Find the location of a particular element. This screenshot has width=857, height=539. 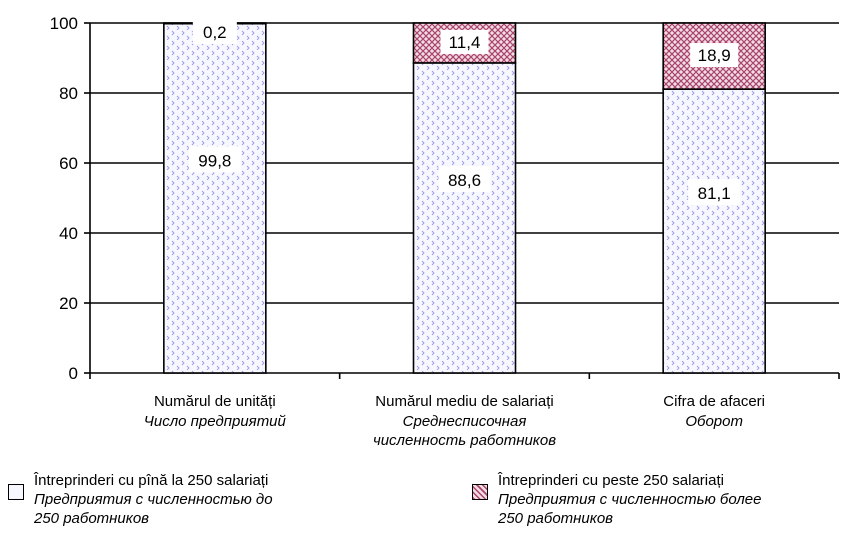

data-label-large-enterprises: 0,2 is located at coordinates (215, 32).